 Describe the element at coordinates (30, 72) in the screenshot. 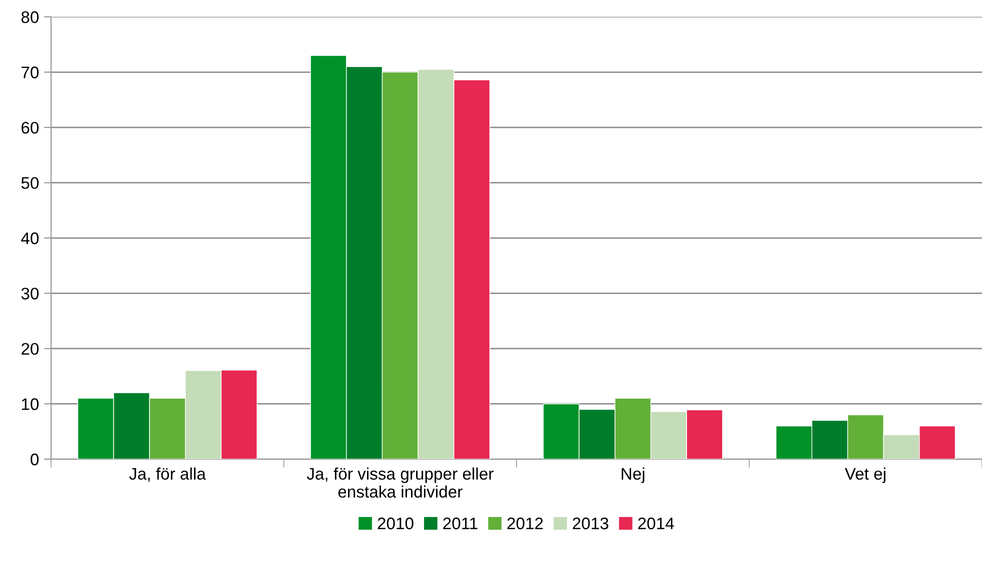

I see `y-tick-label: 70` at that location.